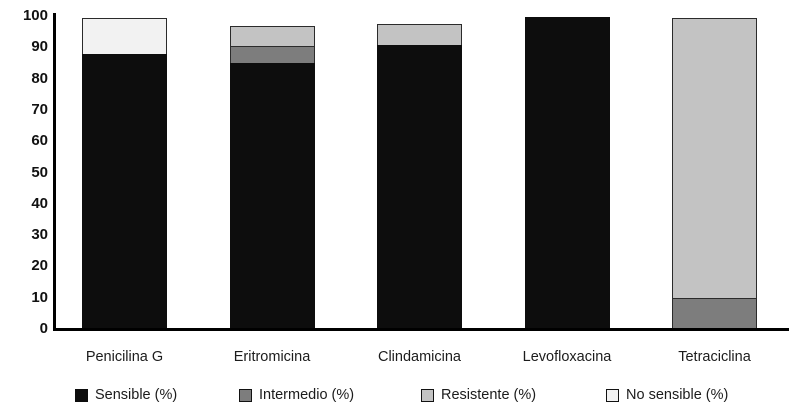 The height and width of the screenshot is (419, 800). What do you see at coordinates (677, 395) in the screenshot?
I see `legend-label-no-sensible: No sensible (%)` at bounding box center [677, 395].